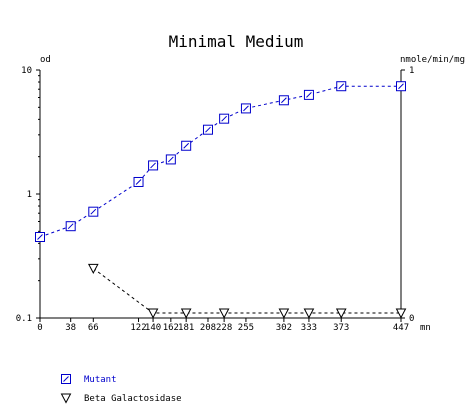  What do you see at coordinates (284, 328) in the screenshot?
I see `x-tick-label: 302` at bounding box center [284, 328].